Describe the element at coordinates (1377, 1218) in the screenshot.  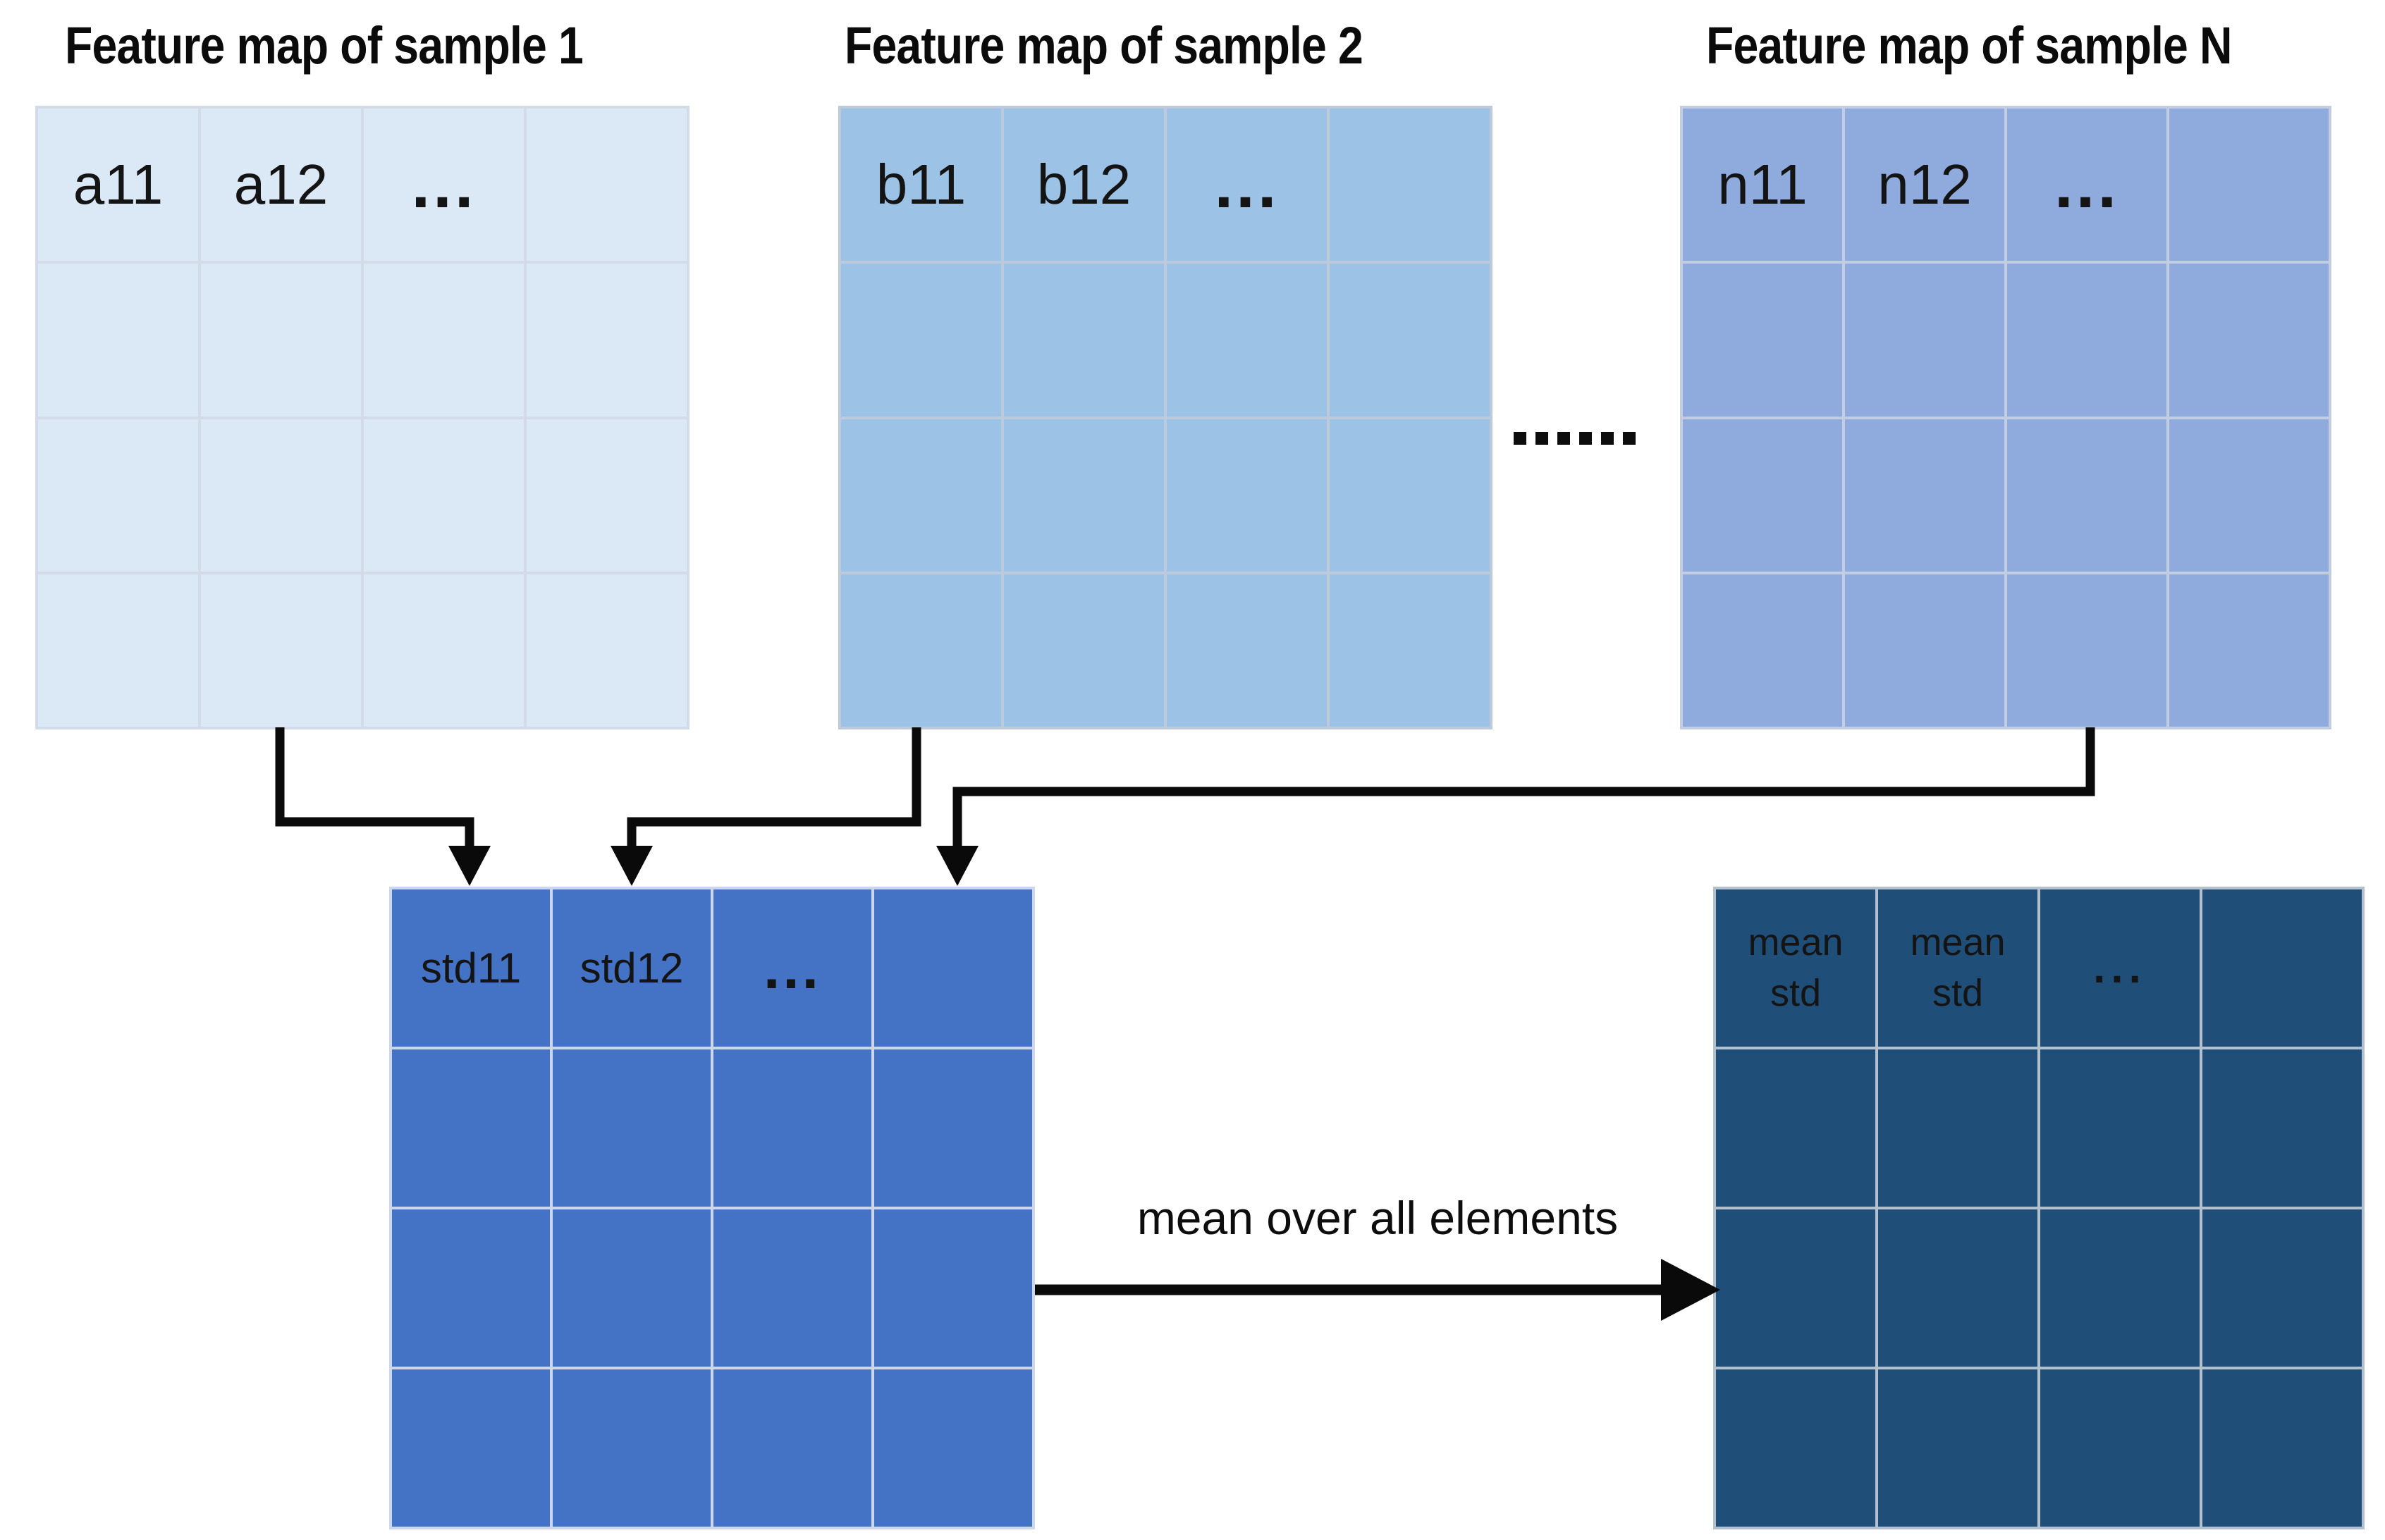
I see `mean-over-all-elements-label: mean over all elements` at that location.